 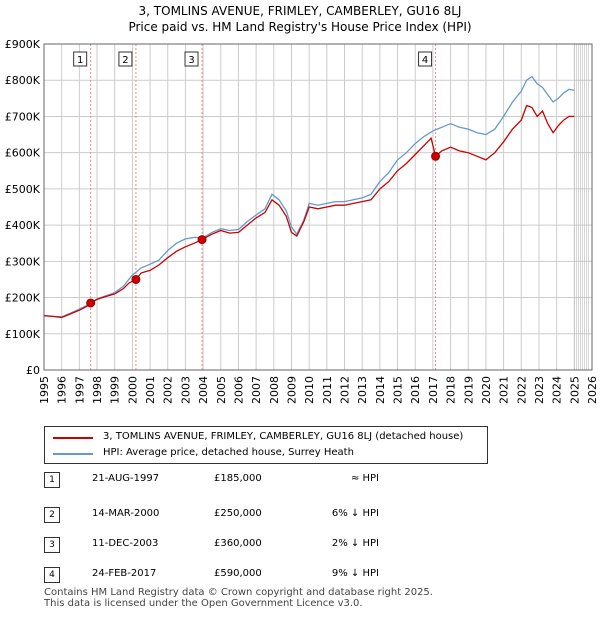 I want to click on table-row: 4 24-FEB-2017 £590,000 9% ↓ HPI, so click(x=244, y=575).